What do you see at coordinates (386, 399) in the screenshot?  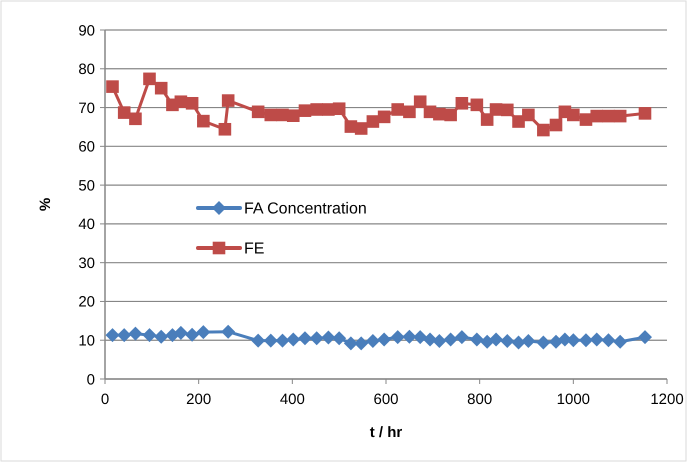 I see `x-tick-label: 600` at bounding box center [386, 399].